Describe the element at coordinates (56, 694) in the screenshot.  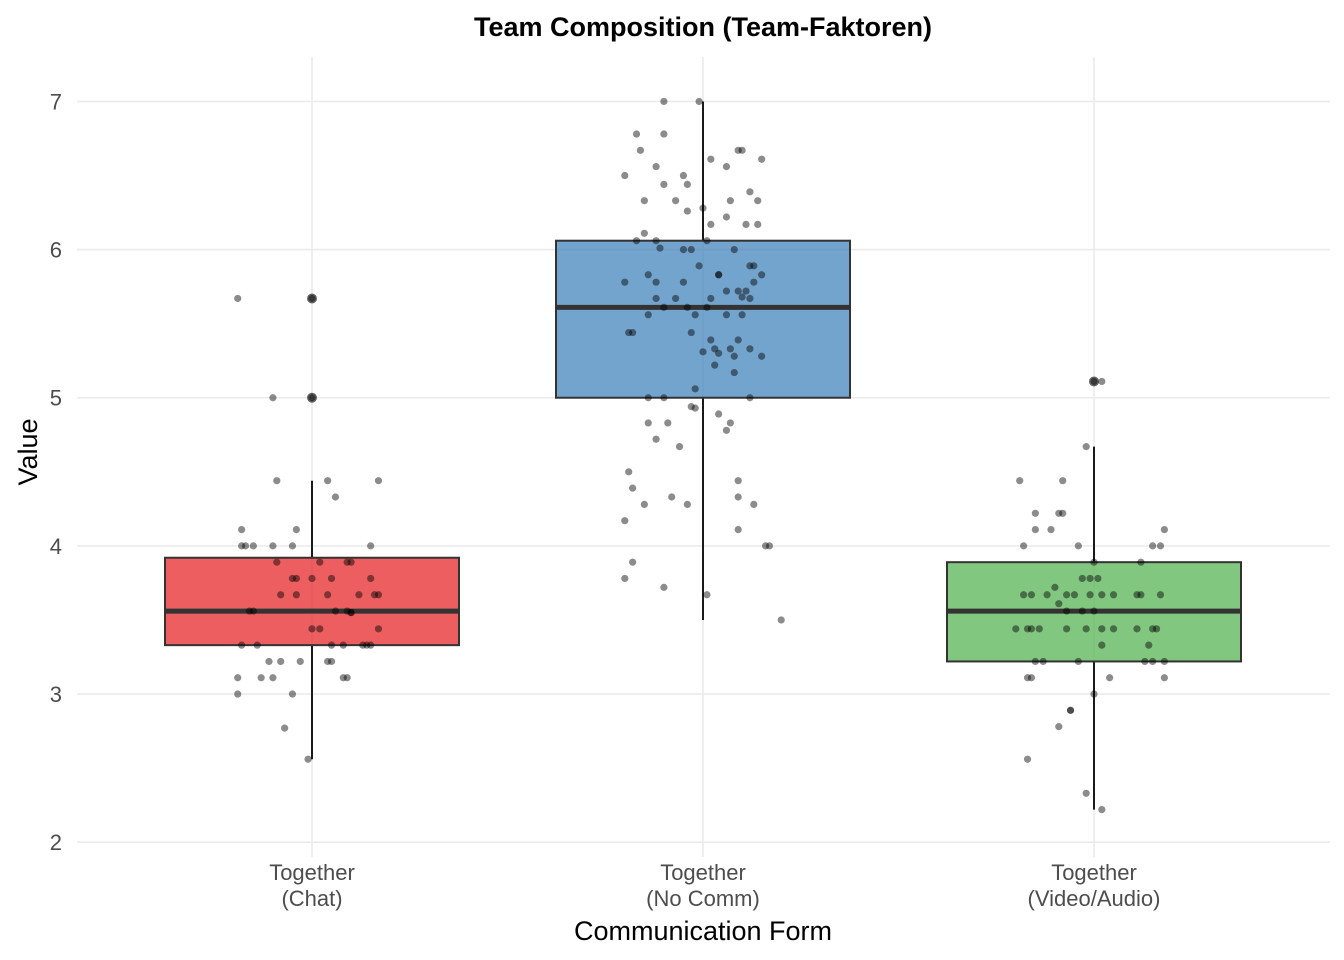
I see `y-tick-label: 3` at that location.